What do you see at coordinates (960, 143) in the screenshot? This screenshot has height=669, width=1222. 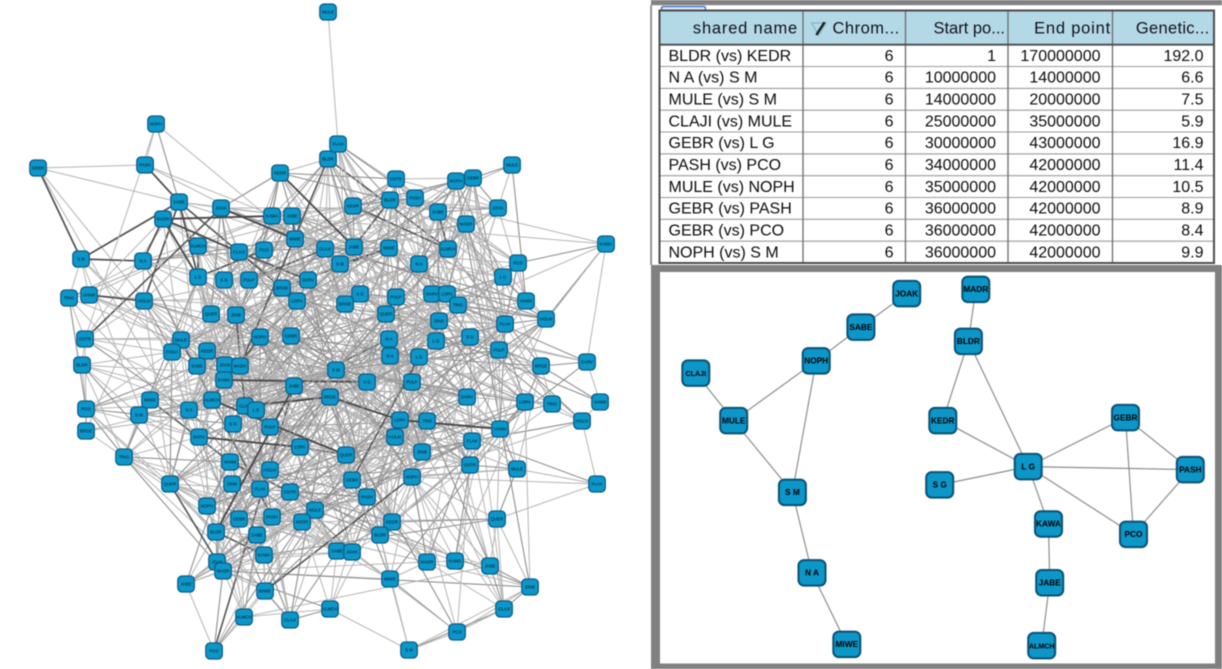 I see `svg-text: 30000000` at bounding box center [960, 143].